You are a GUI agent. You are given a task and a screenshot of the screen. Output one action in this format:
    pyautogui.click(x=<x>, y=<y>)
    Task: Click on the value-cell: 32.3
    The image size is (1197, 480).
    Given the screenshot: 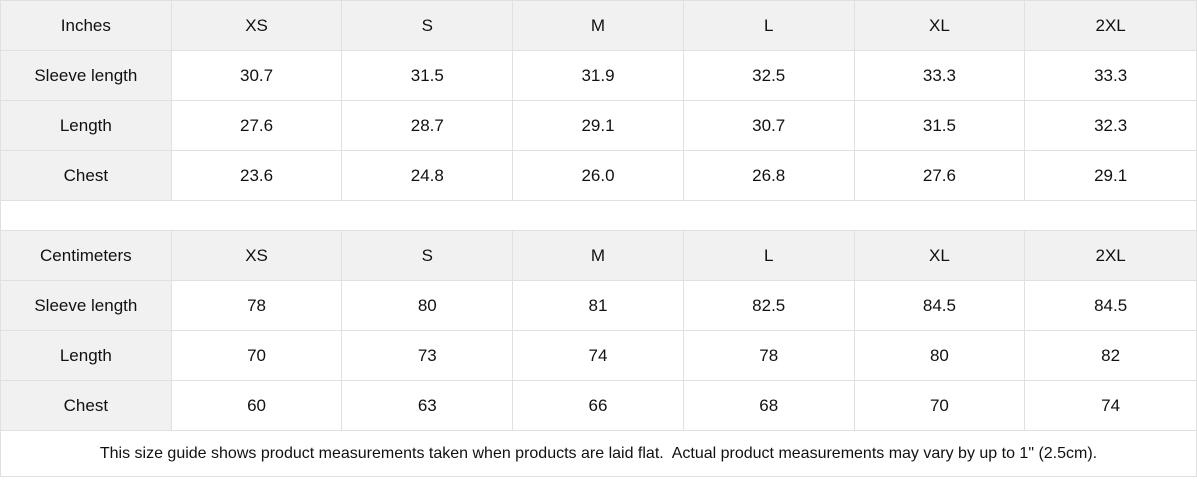 What is the action you would take?
    pyautogui.click(x=1110, y=126)
    